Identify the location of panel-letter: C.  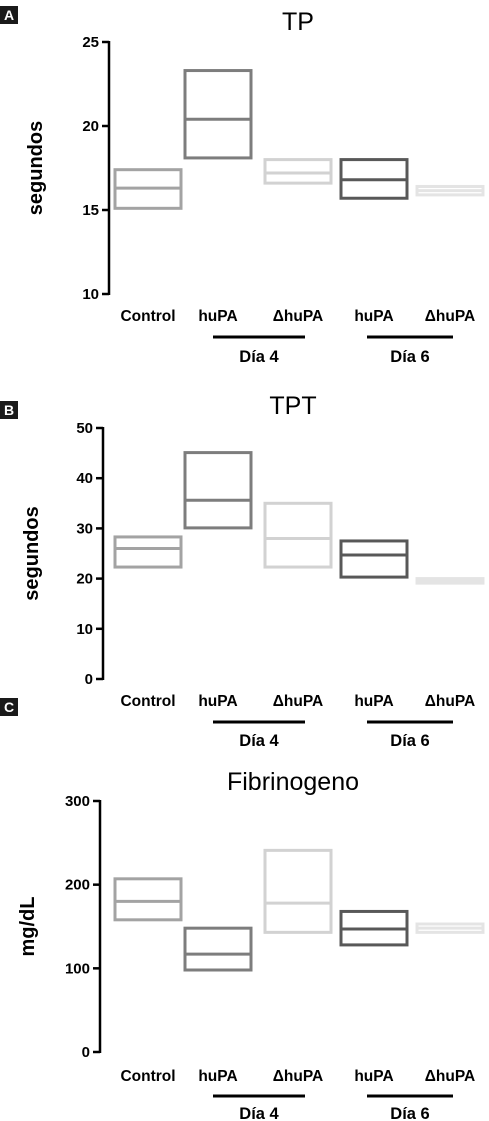
(9, 707).